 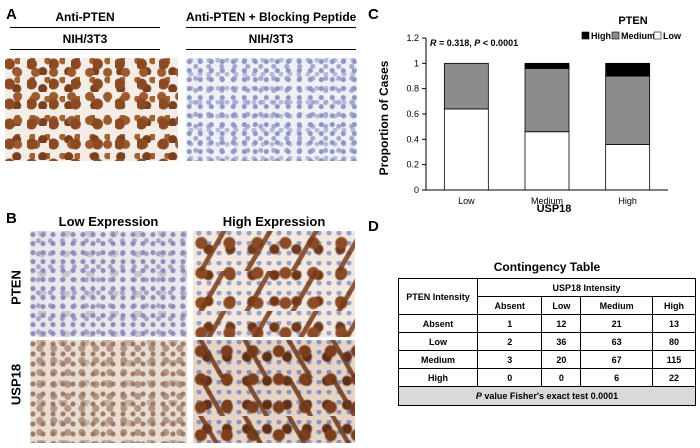 What do you see at coordinates (11, 218) in the screenshot?
I see `panel-b-label: B` at bounding box center [11, 218].